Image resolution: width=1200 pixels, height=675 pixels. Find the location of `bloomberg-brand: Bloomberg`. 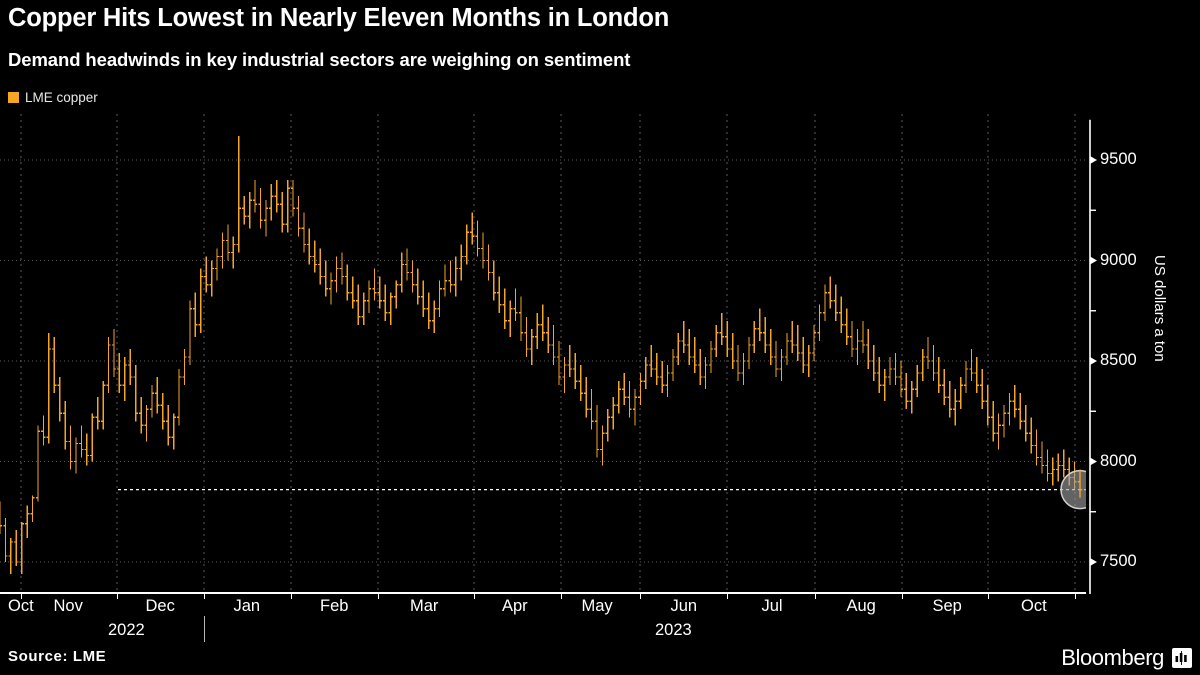

bloomberg-brand: Bloomberg is located at coordinates (1126, 658).